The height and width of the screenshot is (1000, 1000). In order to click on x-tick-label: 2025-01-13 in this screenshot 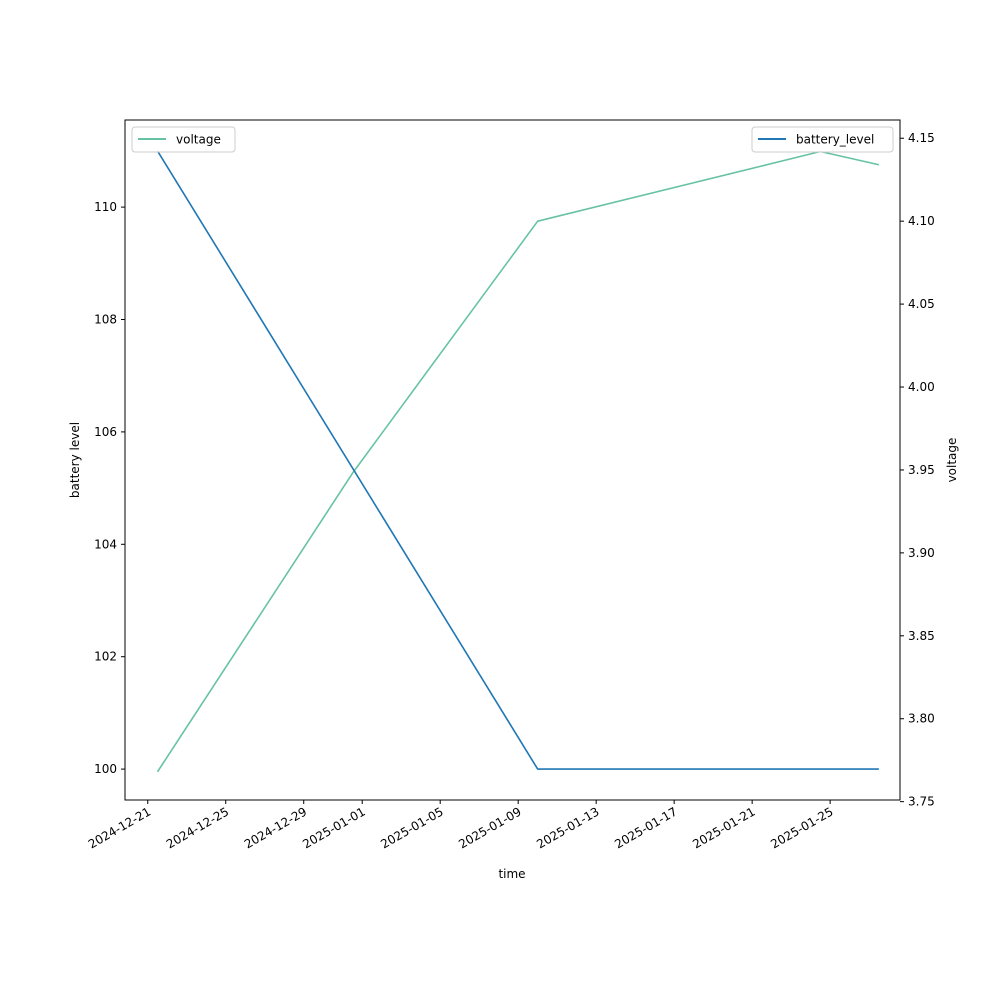, I will do `click(567, 827)`.